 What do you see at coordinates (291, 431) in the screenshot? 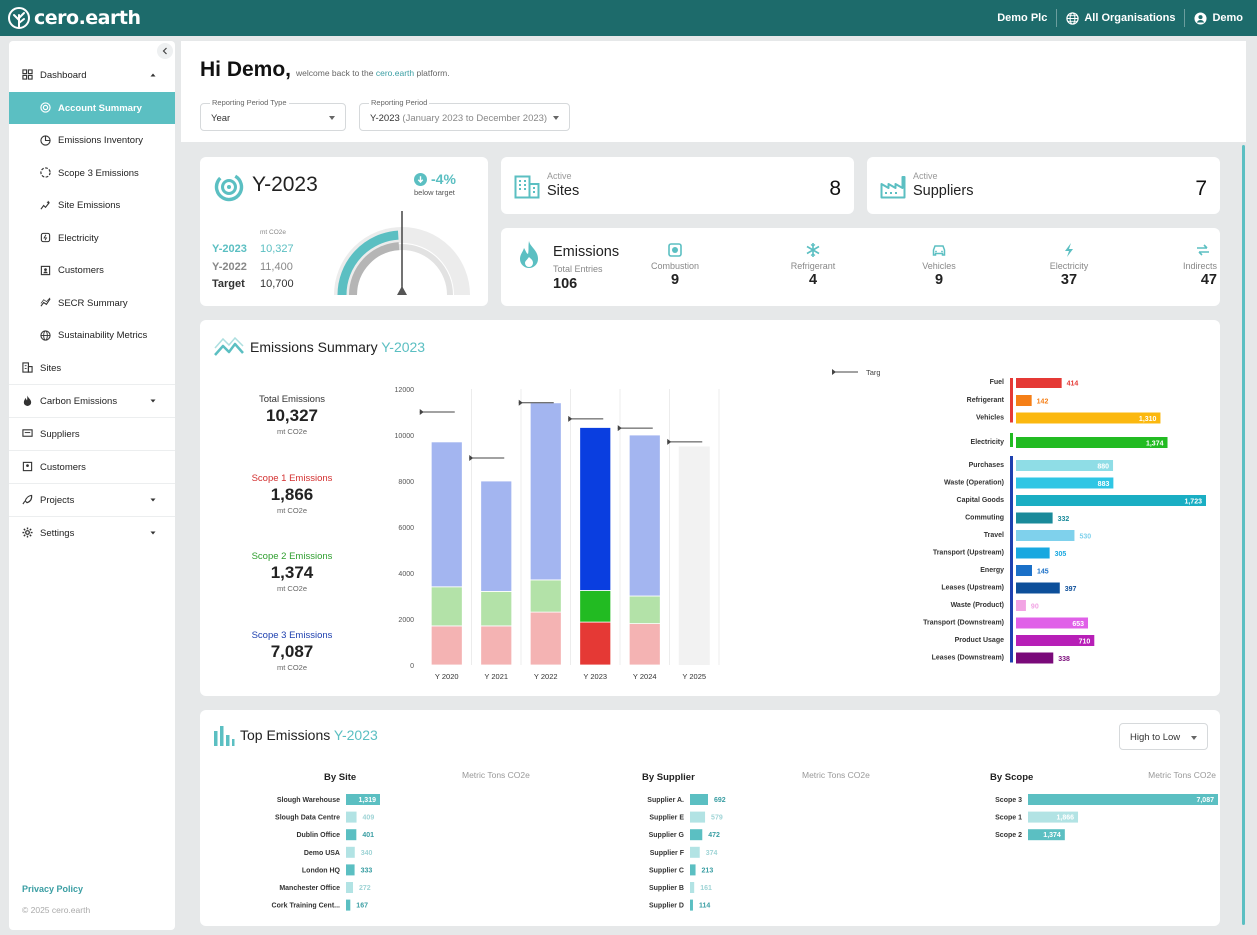
I see `summary-total-unit: mt CO2e` at bounding box center [291, 431].